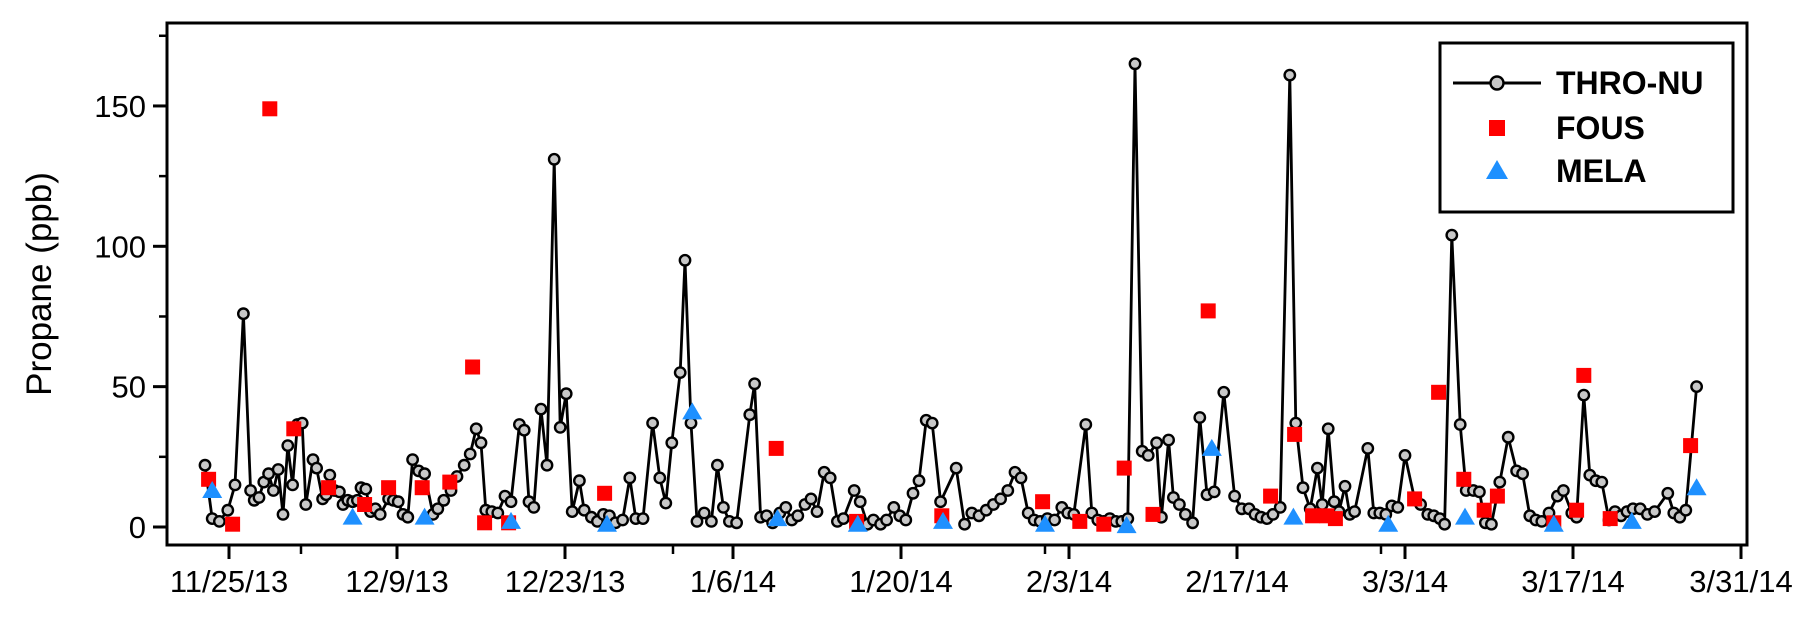 This screenshot has width=1795, height=641. What do you see at coordinates (120, 106) in the screenshot?
I see `y-tick-label: 150` at bounding box center [120, 106].